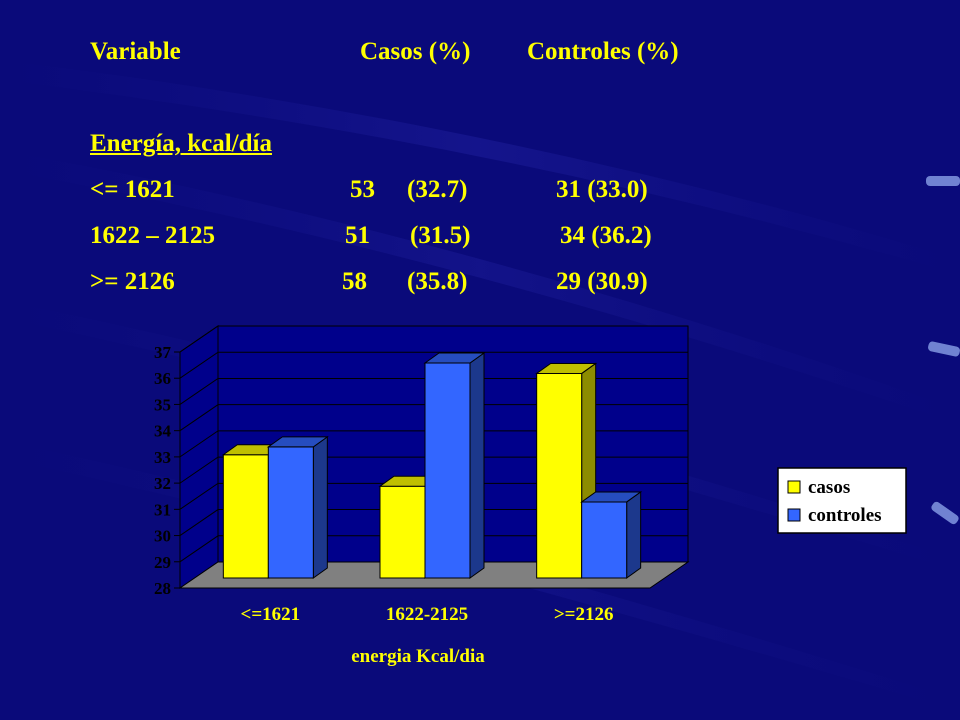 The height and width of the screenshot is (720, 960). Describe the element at coordinates (163, 431) in the screenshot. I see `y-tick-label: 34` at that location.